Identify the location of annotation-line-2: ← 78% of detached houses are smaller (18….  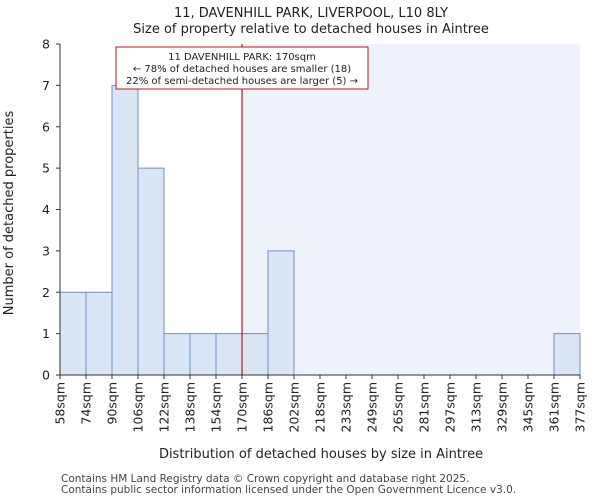
(242, 69).